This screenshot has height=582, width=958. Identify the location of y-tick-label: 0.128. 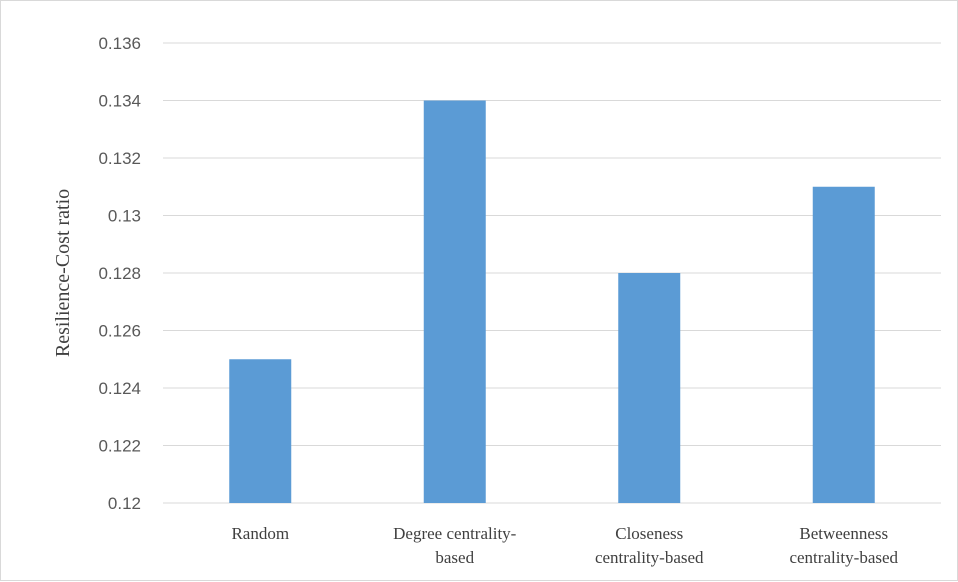
(119, 273).